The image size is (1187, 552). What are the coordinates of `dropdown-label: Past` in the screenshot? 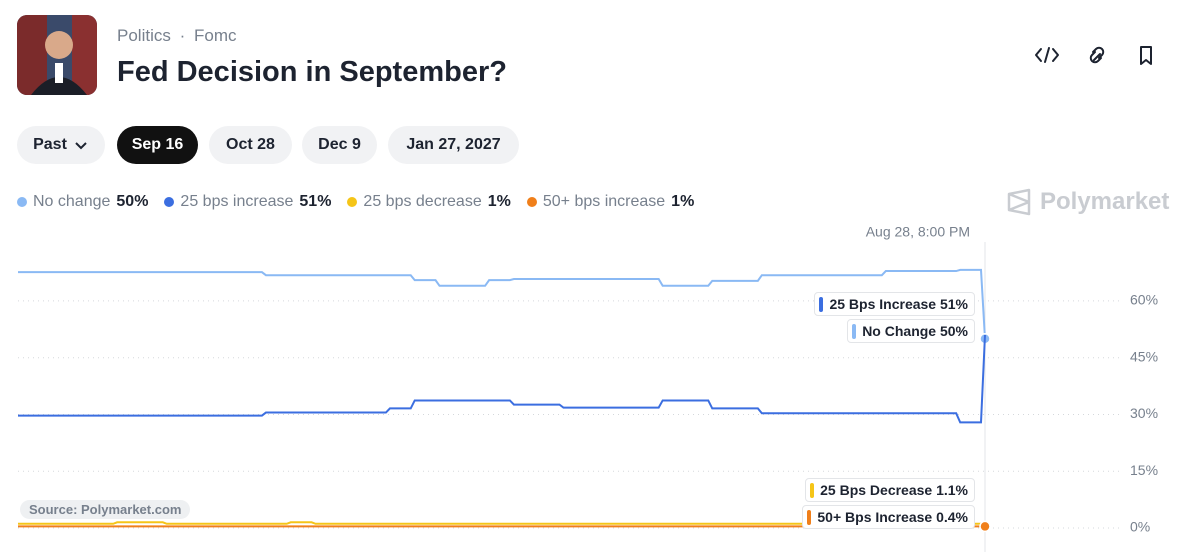 It's located at (50, 144).